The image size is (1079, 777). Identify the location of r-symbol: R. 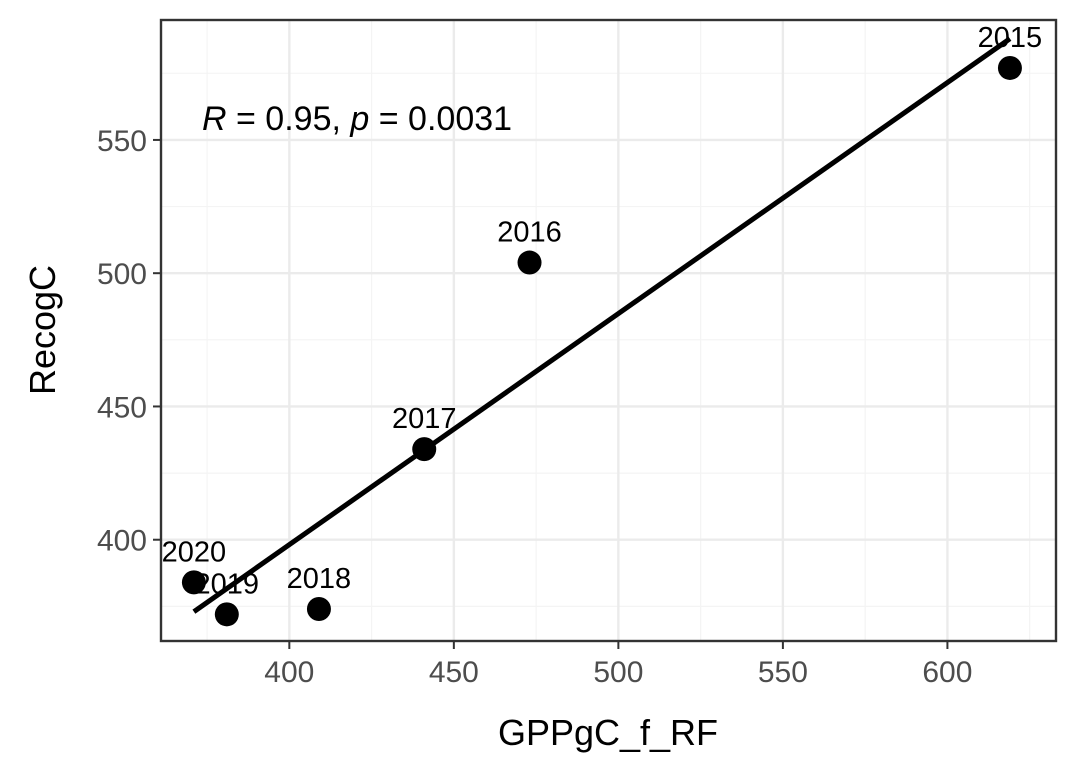
(214, 119).